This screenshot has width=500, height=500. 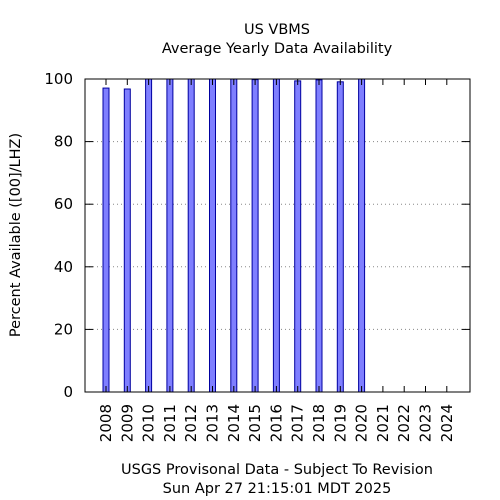 I want to click on bar-2016, so click(x=276, y=235).